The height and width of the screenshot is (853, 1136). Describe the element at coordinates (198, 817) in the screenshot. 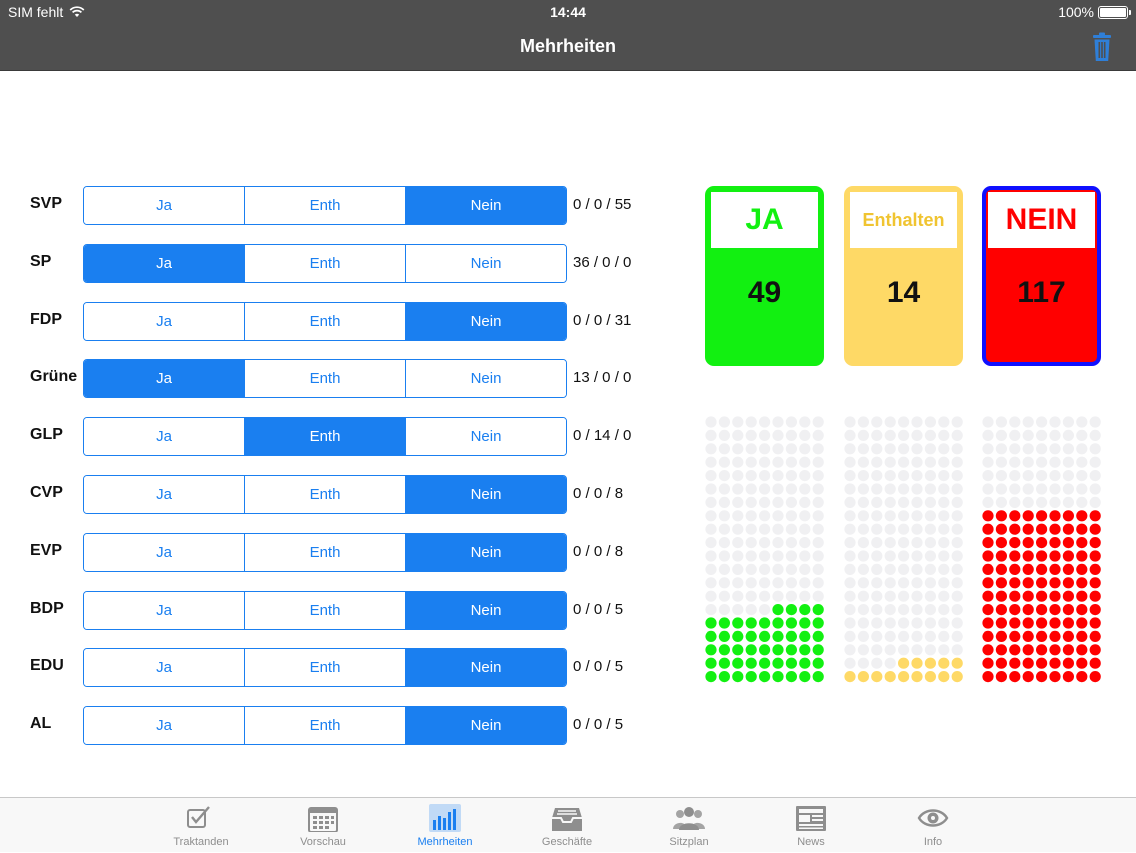

I see `checkbox-icon` at that location.